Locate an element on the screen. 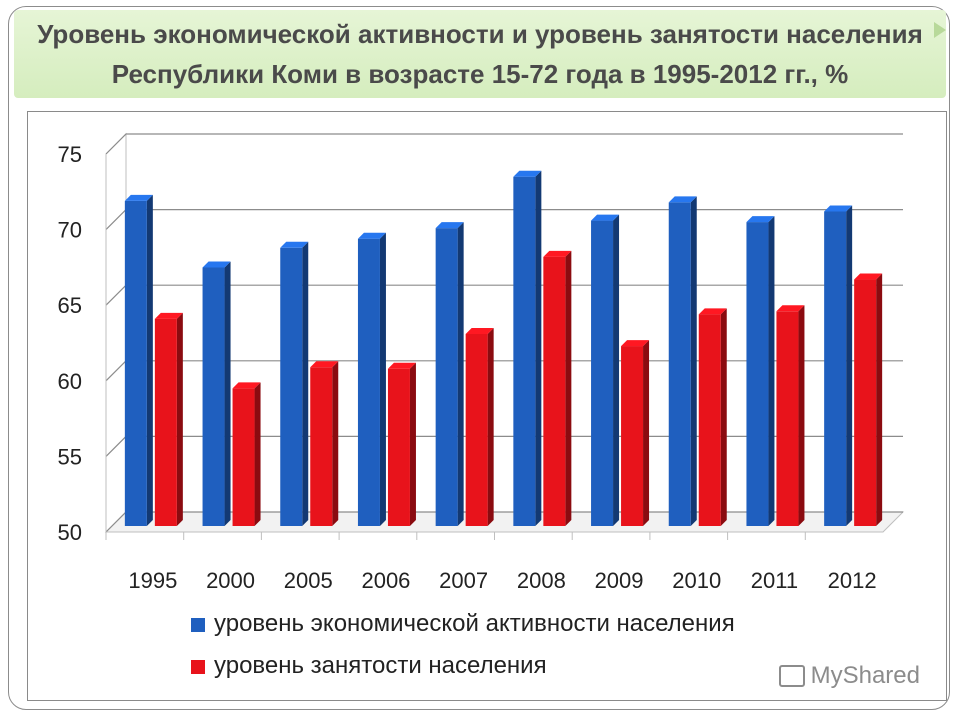 This screenshot has width=960, height=720. bar-activity-2000 is located at coordinates (213, 396).